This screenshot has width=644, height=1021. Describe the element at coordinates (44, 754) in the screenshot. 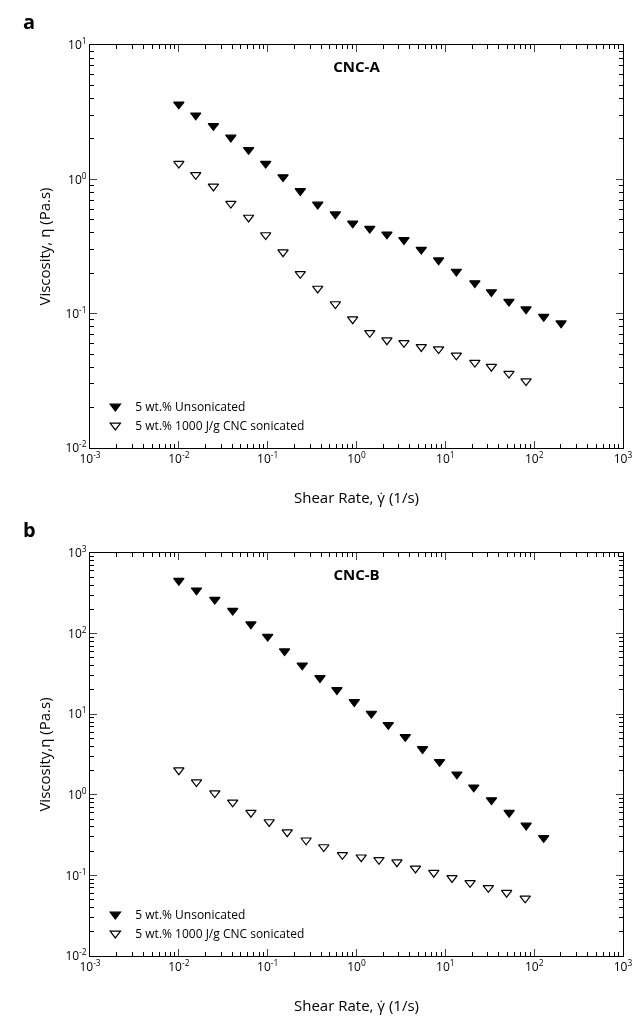

I see `y-axis-title: Viscosity,η (Pa.s)` at that location.